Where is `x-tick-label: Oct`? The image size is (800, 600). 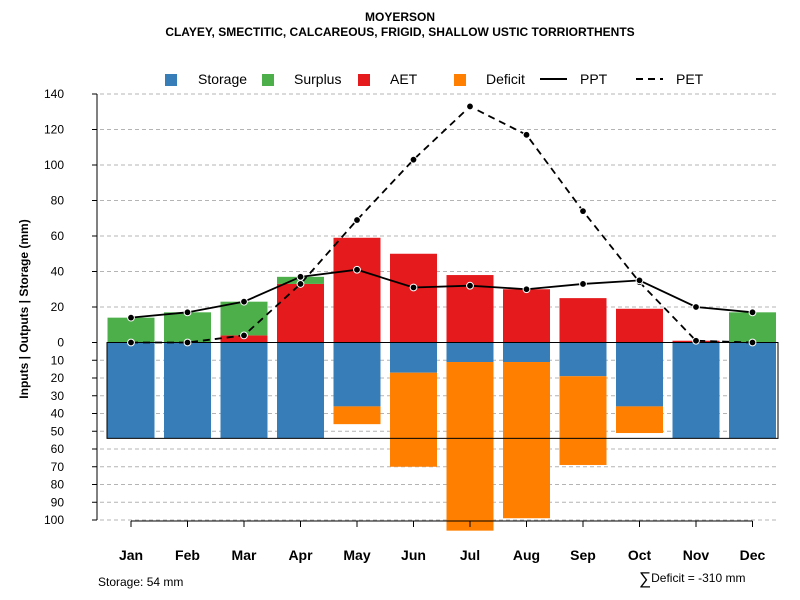
x-tick-label: Oct is located at coordinates (640, 555).